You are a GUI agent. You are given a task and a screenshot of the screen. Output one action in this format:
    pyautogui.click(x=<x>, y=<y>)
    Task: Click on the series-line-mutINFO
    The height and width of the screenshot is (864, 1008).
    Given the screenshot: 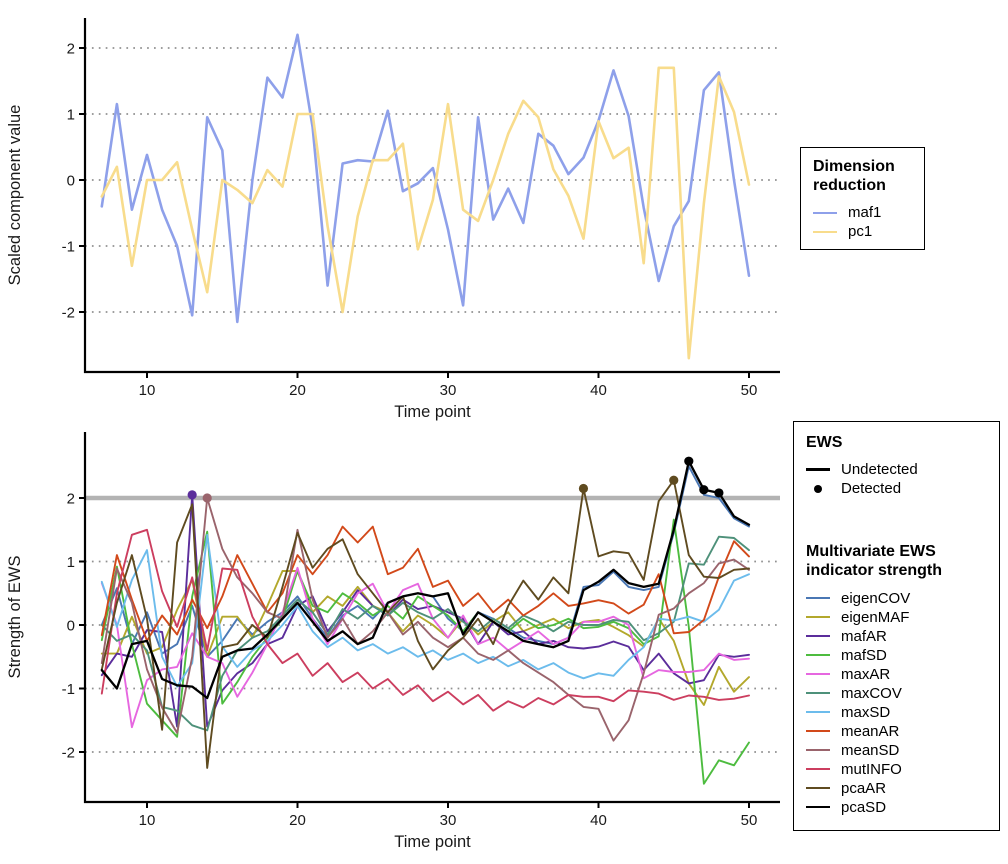 What is the action you would take?
    pyautogui.click(x=425, y=620)
    